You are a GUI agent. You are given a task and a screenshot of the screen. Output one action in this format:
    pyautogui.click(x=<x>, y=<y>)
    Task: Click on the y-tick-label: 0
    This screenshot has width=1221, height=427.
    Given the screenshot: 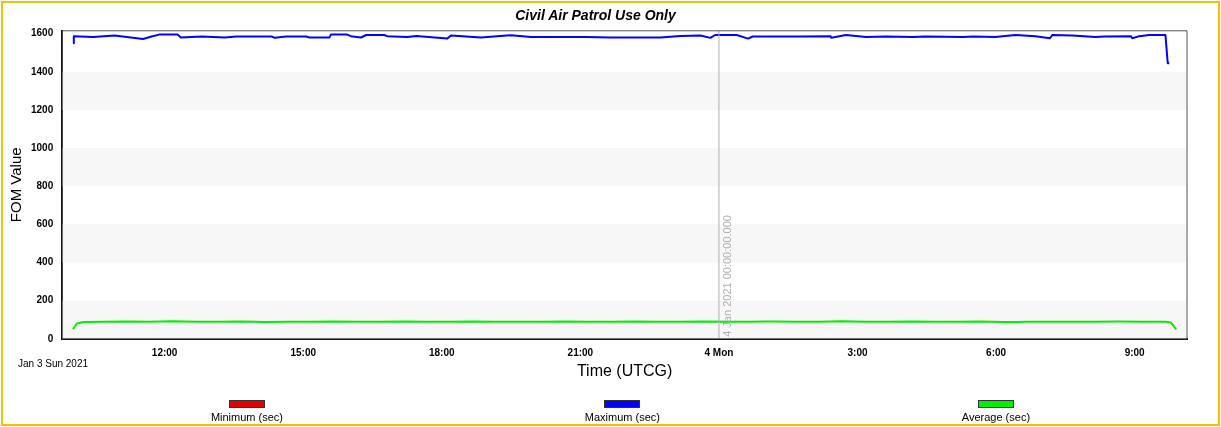 What is the action you would take?
    pyautogui.click(x=50, y=338)
    